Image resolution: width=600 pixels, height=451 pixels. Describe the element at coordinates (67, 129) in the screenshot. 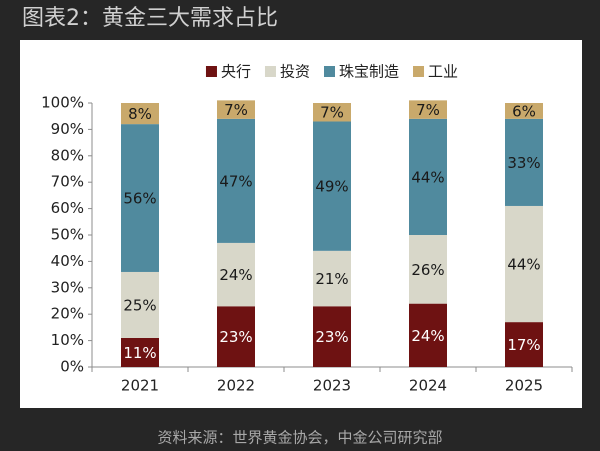

I see `y-tick-label: 90%` at that location.